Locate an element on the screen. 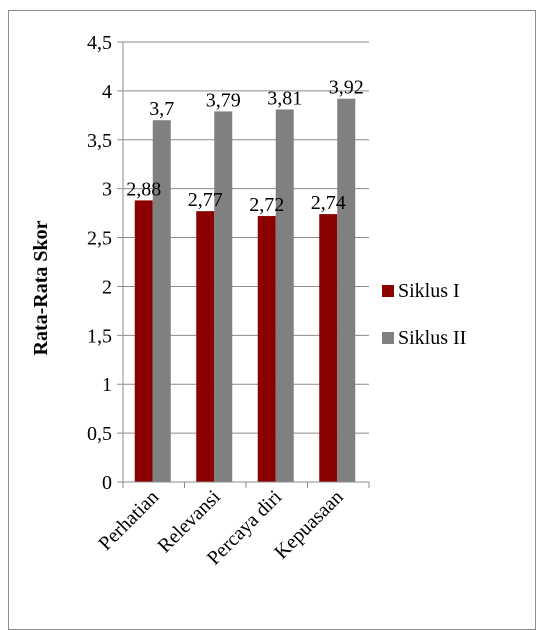 The image size is (540, 630). data-label: 3,7 is located at coordinates (161, 109).